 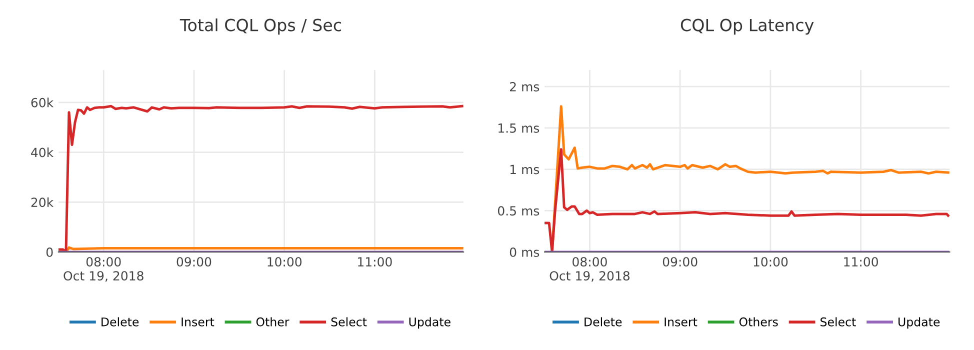 What do you see at coordinates (747, 26) in the screenshot?
I see `chart-title: CQL Op Latency` at bounding box center [747, 26].